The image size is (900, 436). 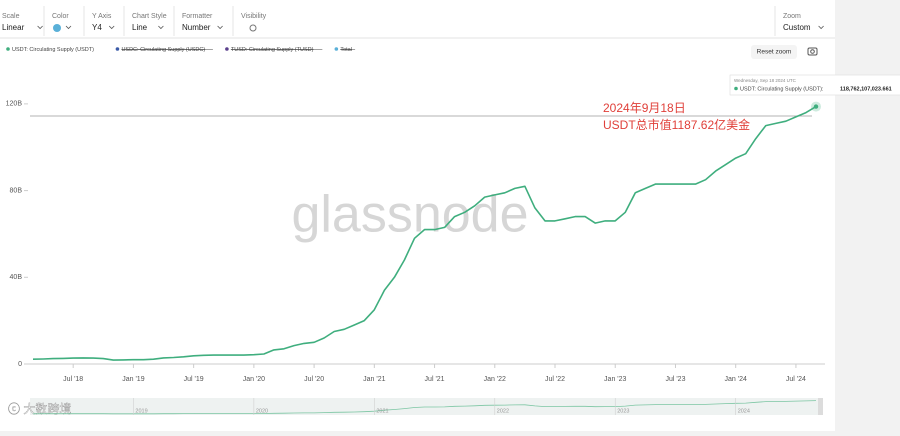 I want to click on x-tick-label: Jan '24, so click(x=736, y=379).